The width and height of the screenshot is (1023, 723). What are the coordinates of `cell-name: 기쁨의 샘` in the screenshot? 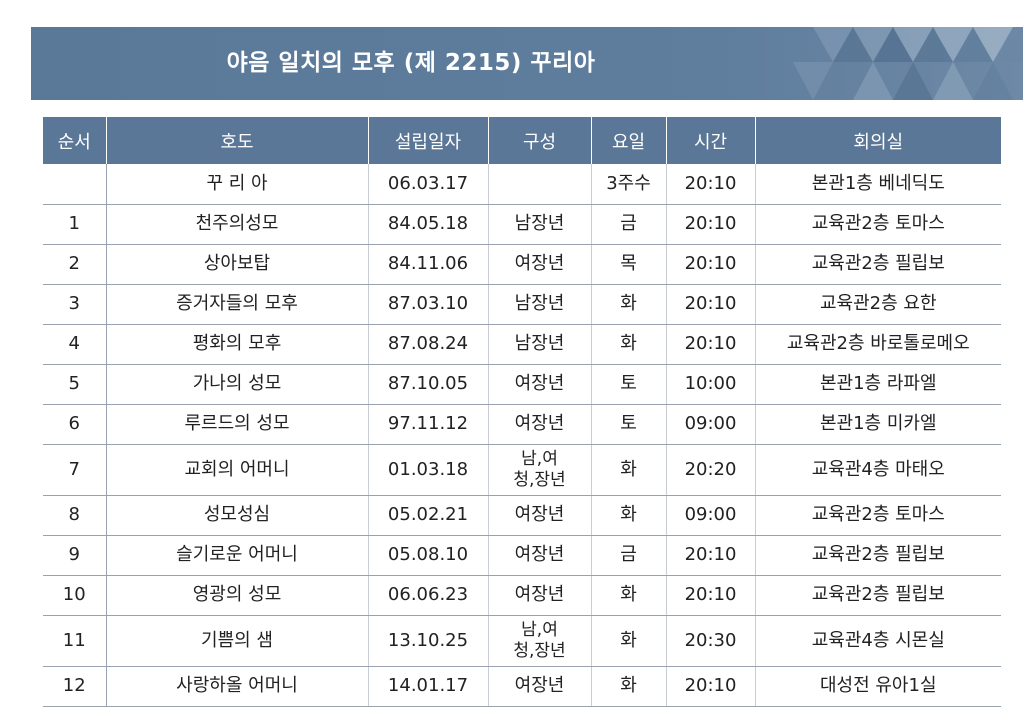 It's located at (237, 641).